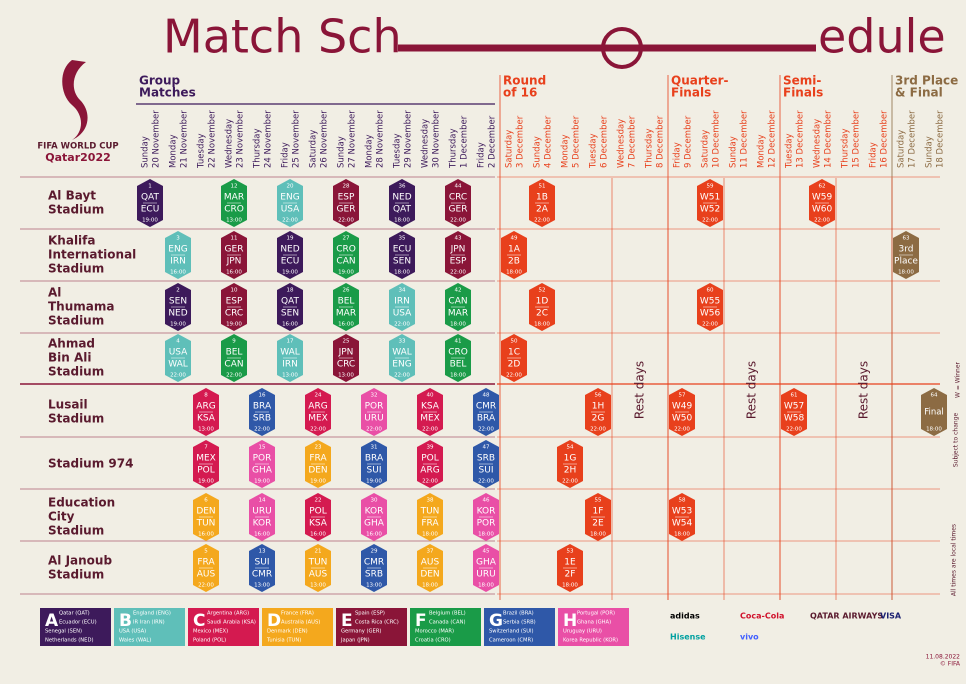 Image resolution: width=966 pixels, height=684 pixels. What do you see at coordinates (381, 139) in the screenshot?
I see `day-date: 28 November` at bounding box center [381, 139].